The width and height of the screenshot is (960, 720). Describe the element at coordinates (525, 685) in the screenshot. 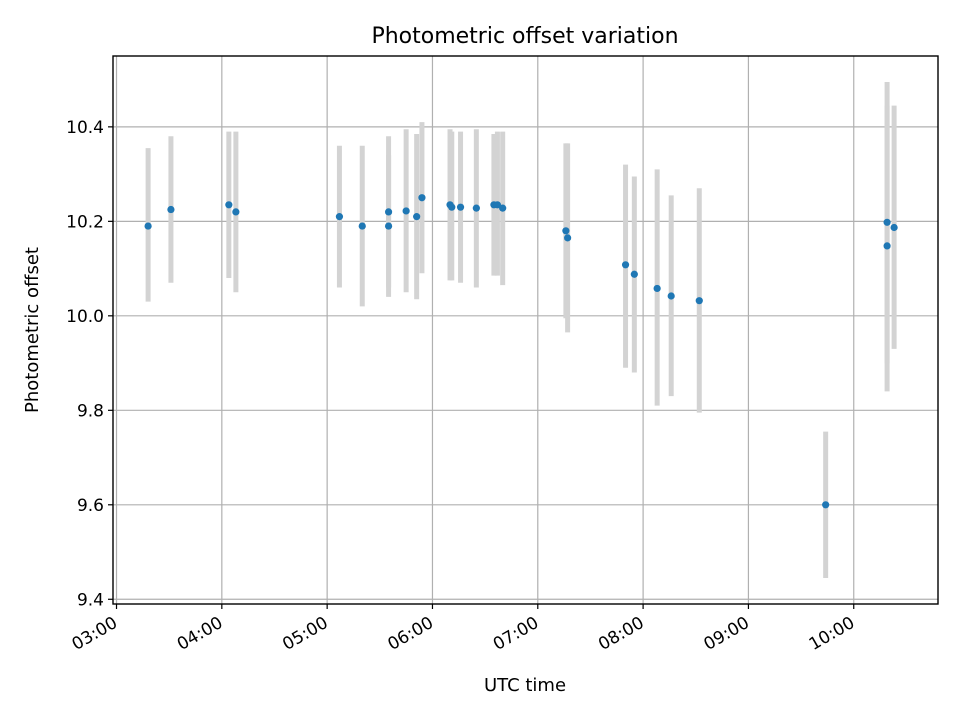

I see `x-axis-label: UTC time` at that location.